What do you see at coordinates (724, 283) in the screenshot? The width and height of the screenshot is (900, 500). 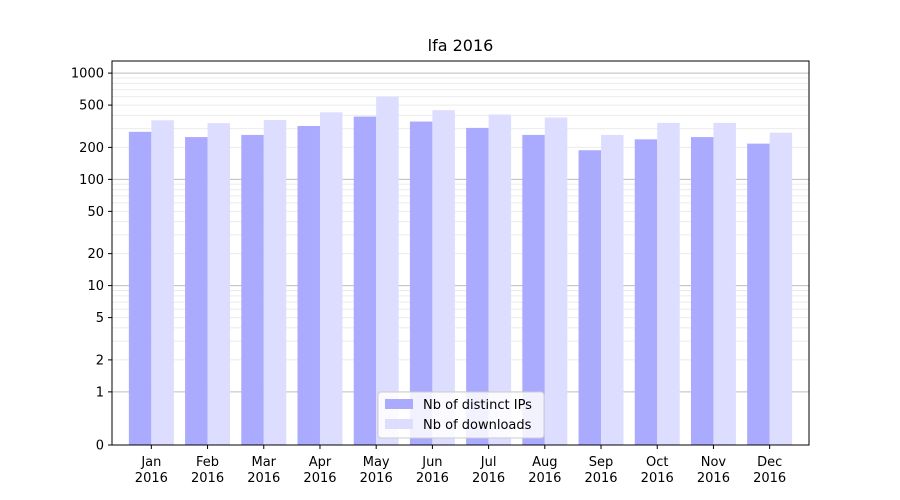 I see `bar-downloads-nov` at bounding box center [724, 283].